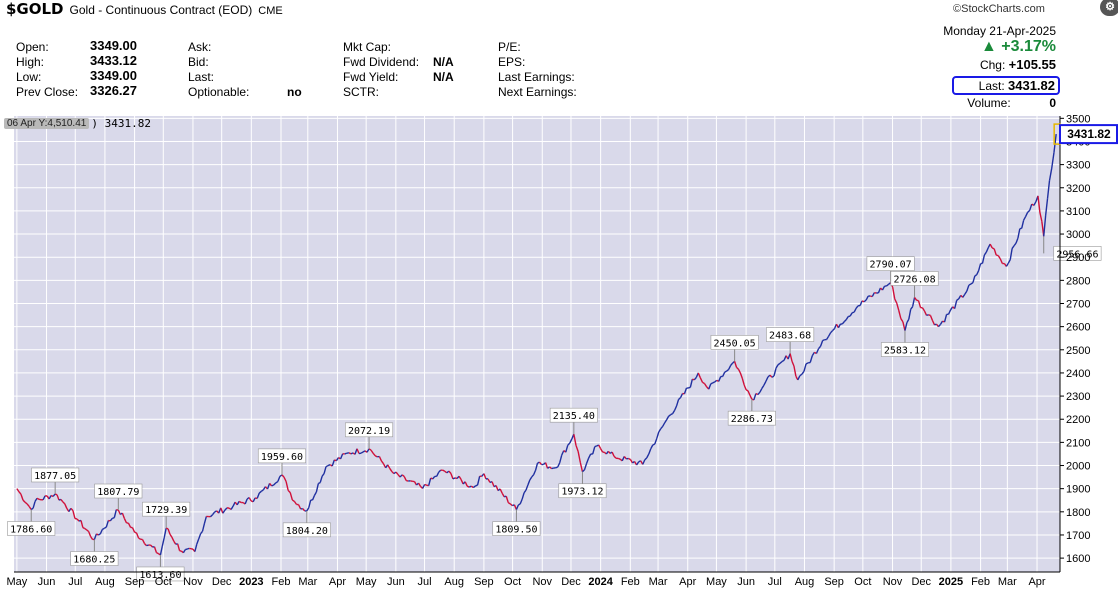 The image size is (1118, 590). Describe the element at coordinates (1078, 189) in the screenshot. I see `y-tick-label: 3200` at that location.